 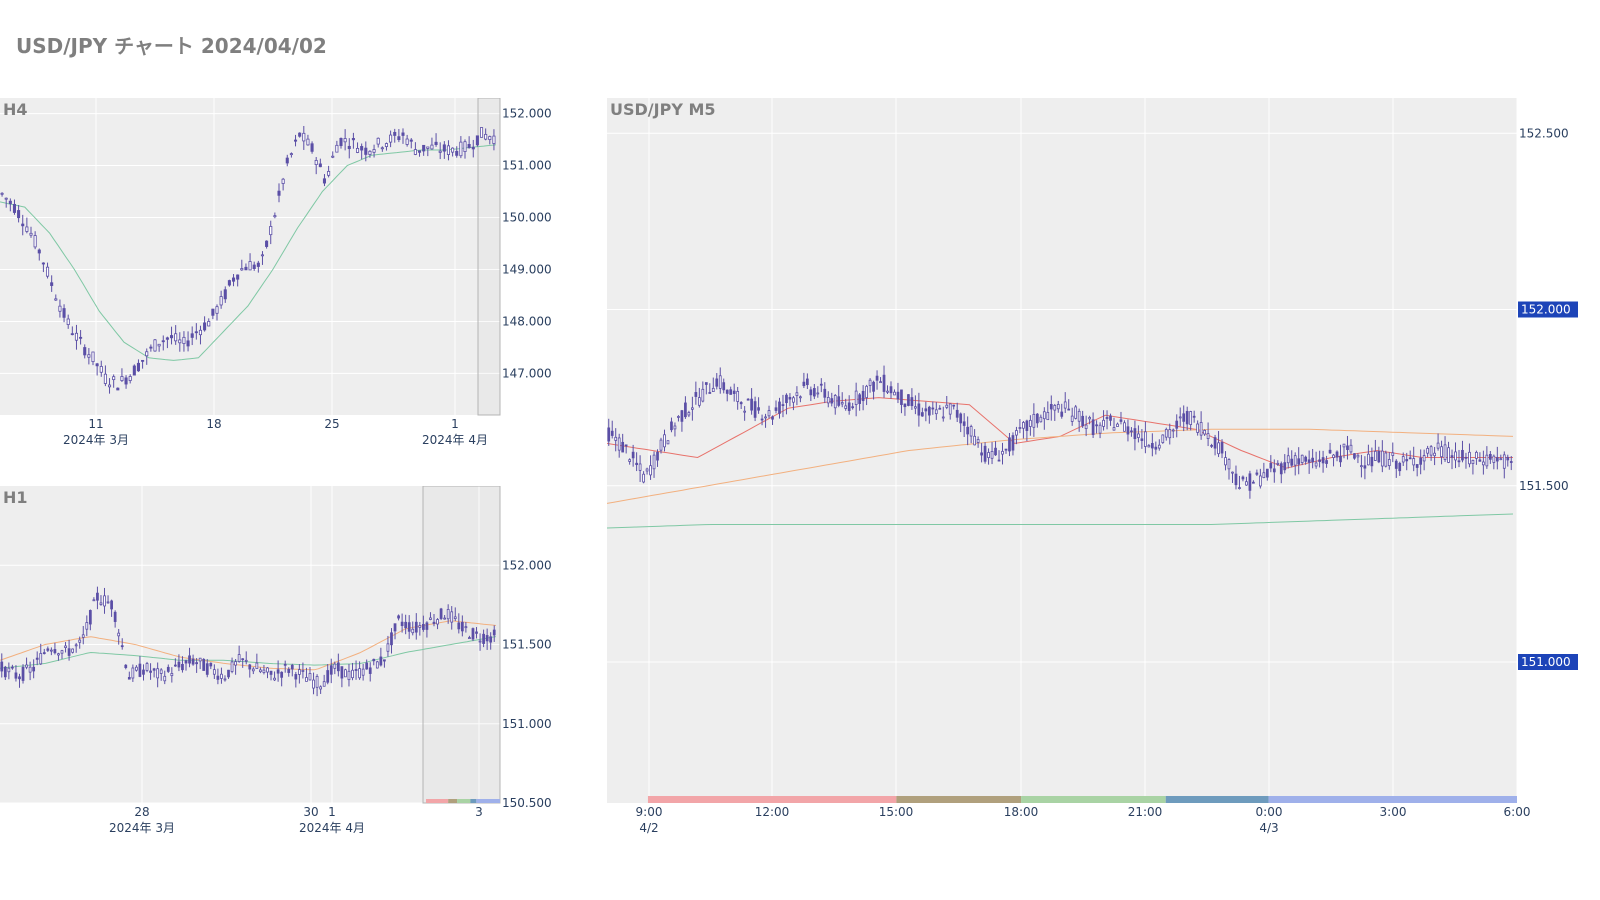 I want to click on h4-ytick-label: 150.000, so click(x=527, y=218).